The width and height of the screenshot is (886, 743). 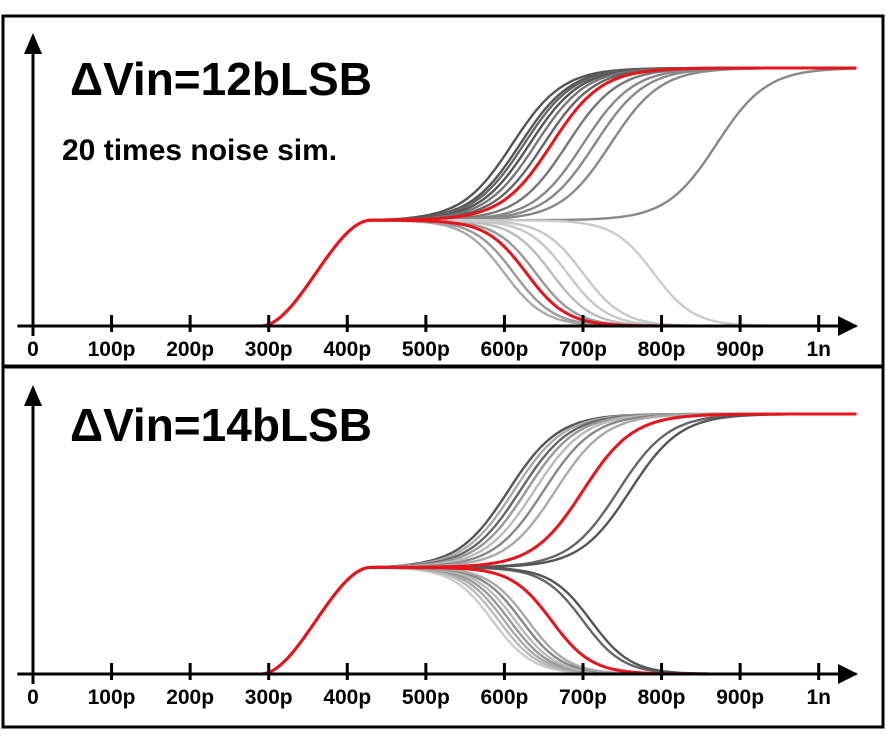 What do you see at coordinates (221, 425) in the screenshot?
I see `chart-title: ΔVin=14bLSB` at bounding box center [221, 425].